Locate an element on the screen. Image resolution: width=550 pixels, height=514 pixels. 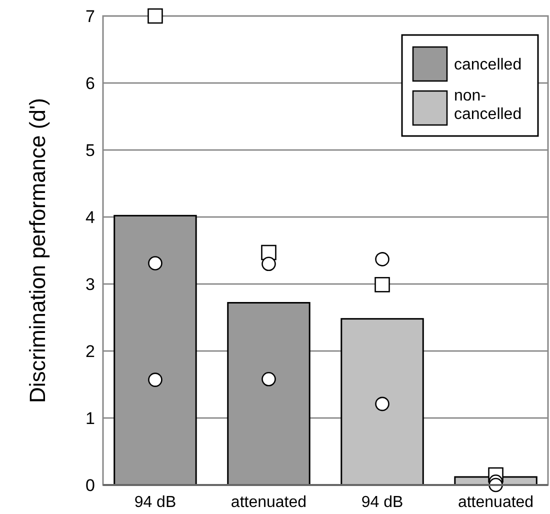
legend-label: non-cancelled is located at coordinates (488, 105).